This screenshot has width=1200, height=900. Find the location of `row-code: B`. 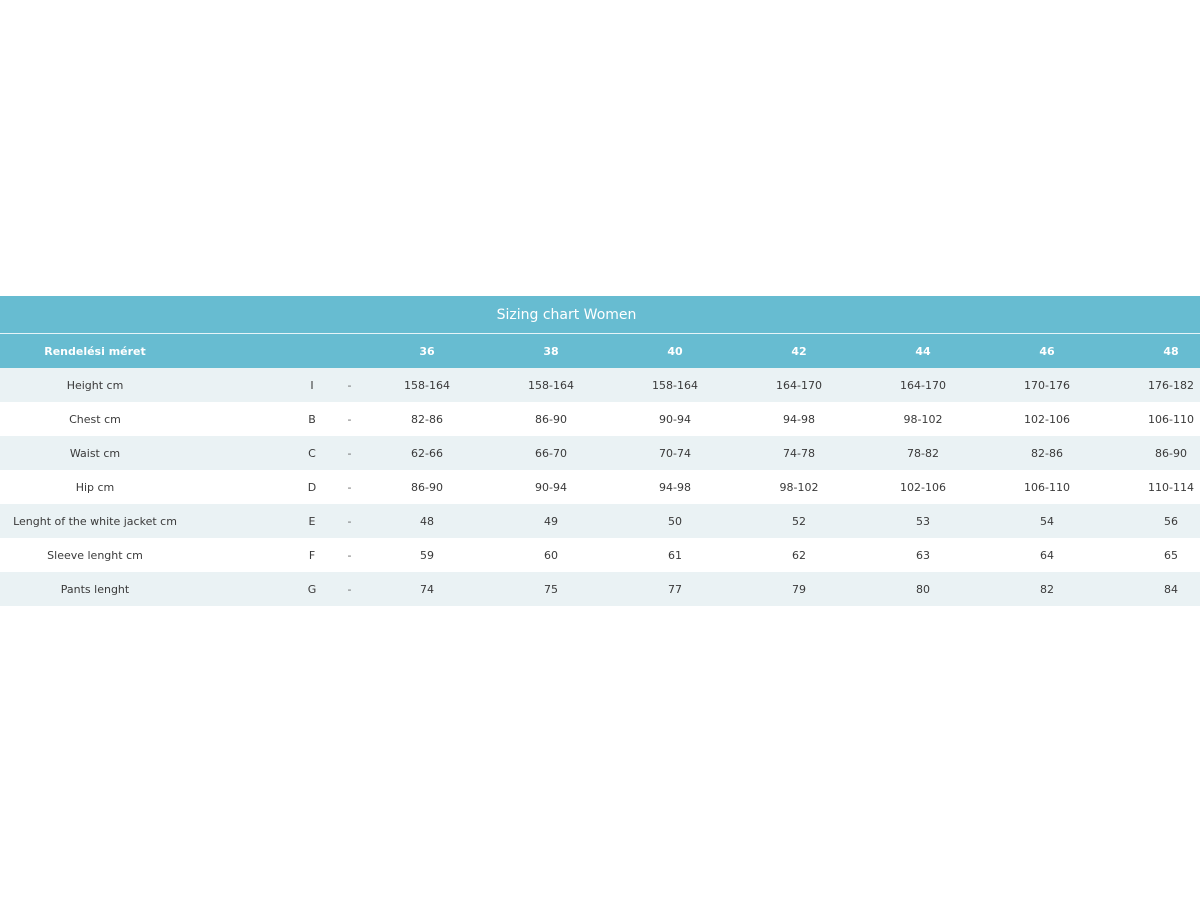

row-code: B is located at coordinates (312, 419).